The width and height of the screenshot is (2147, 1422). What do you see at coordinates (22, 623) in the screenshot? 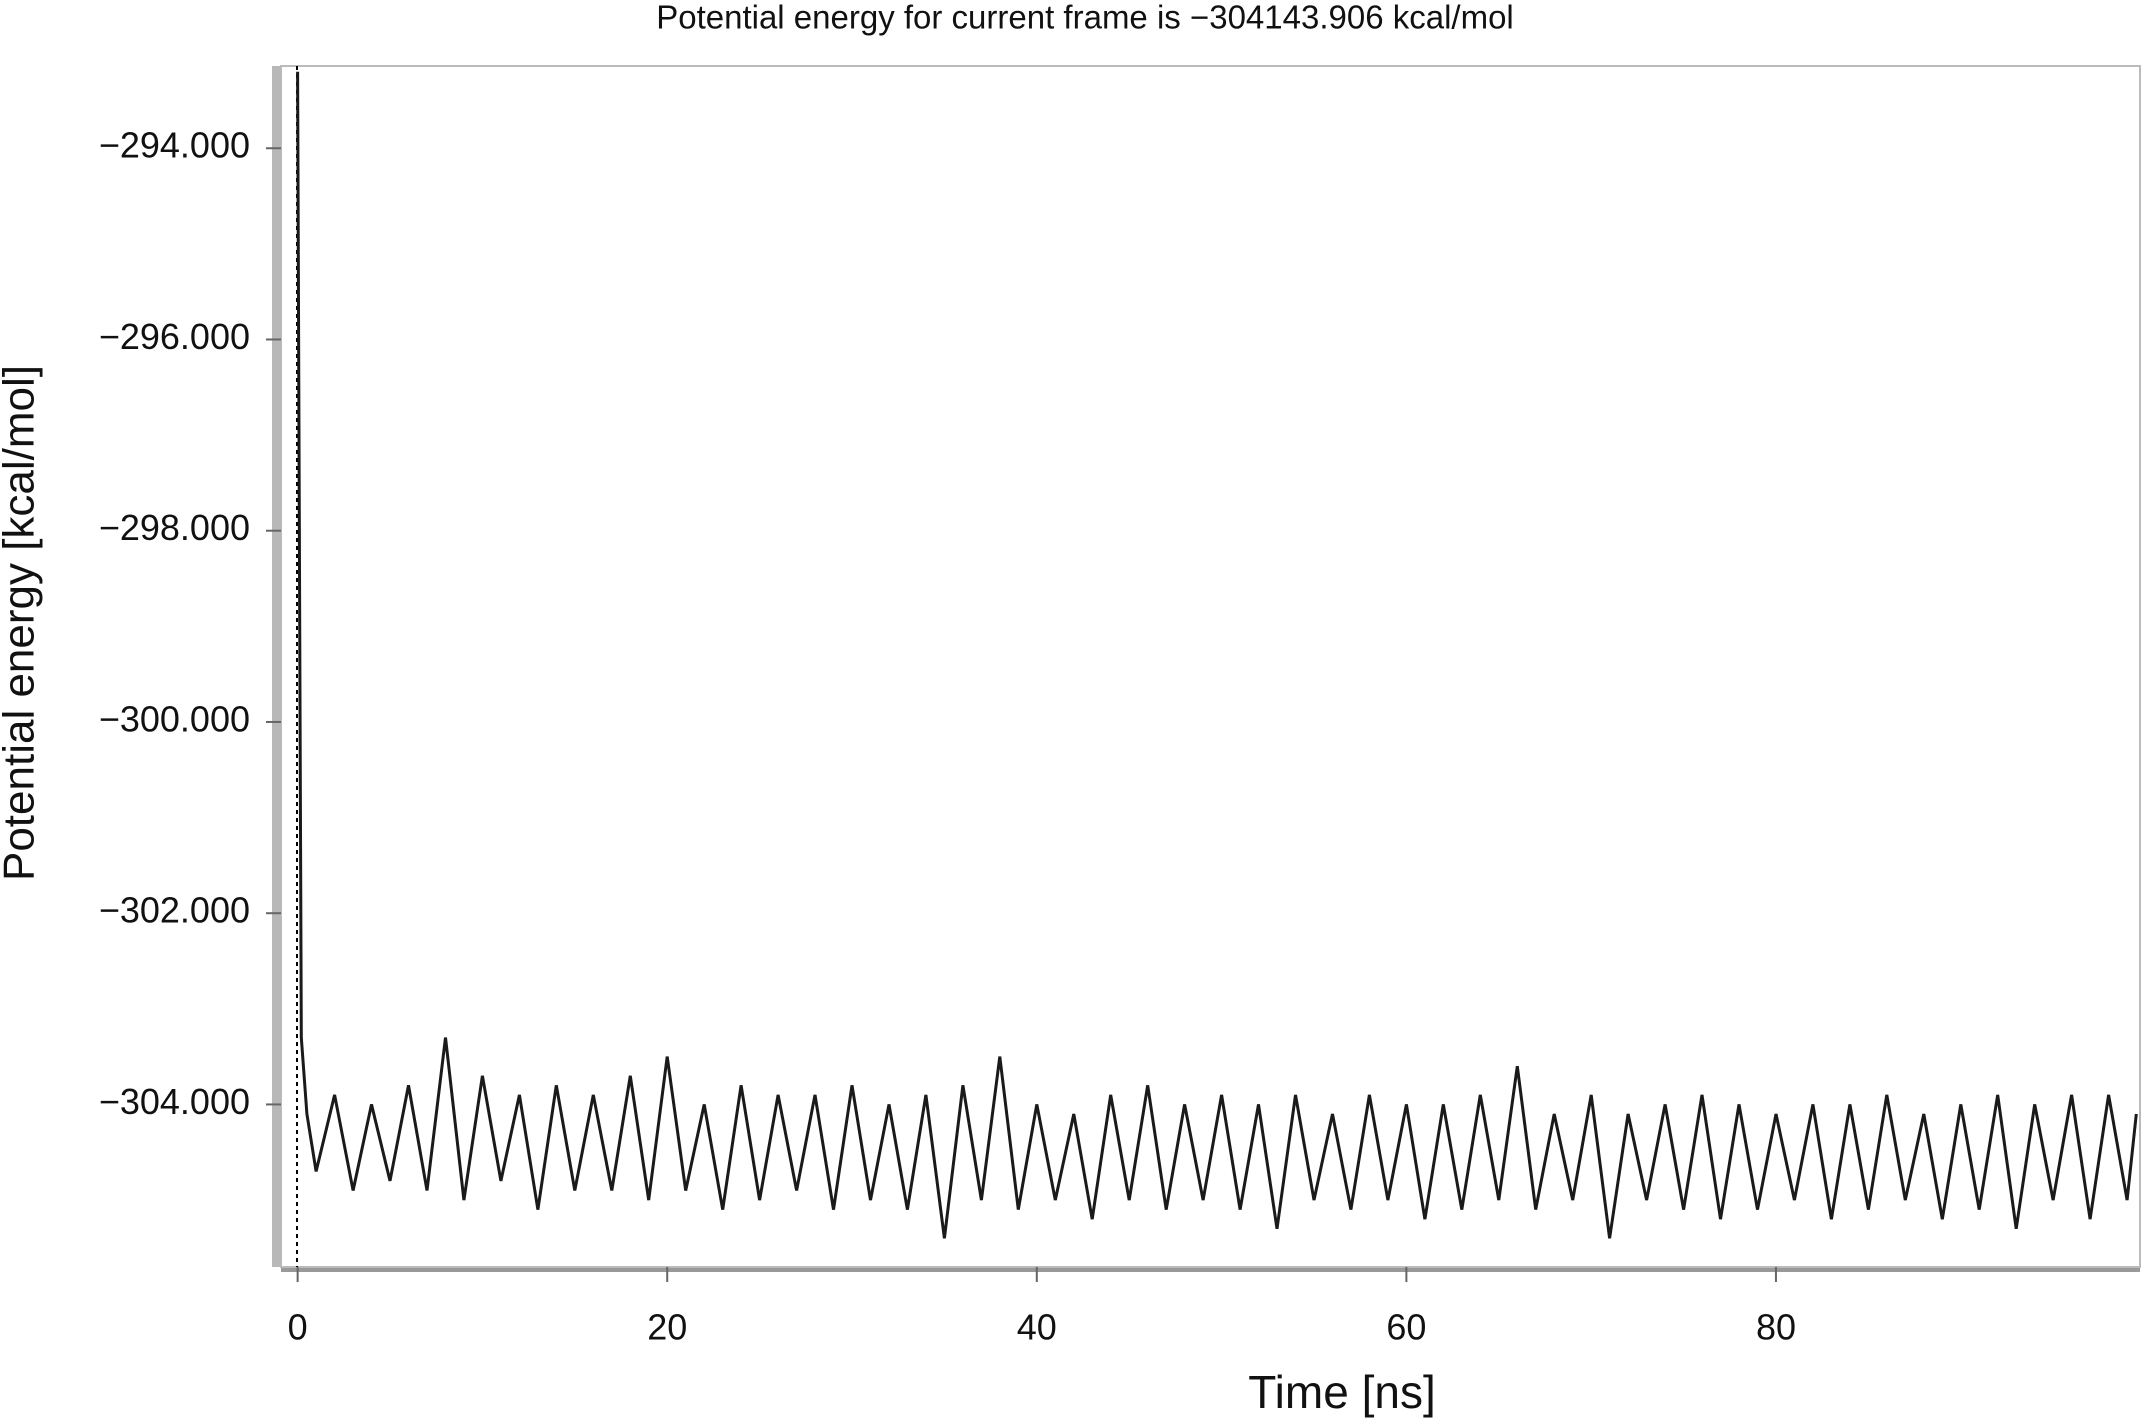
I see `y-axis-label: Potential energy [kcal/mol]` at bounding box center [22, 623].